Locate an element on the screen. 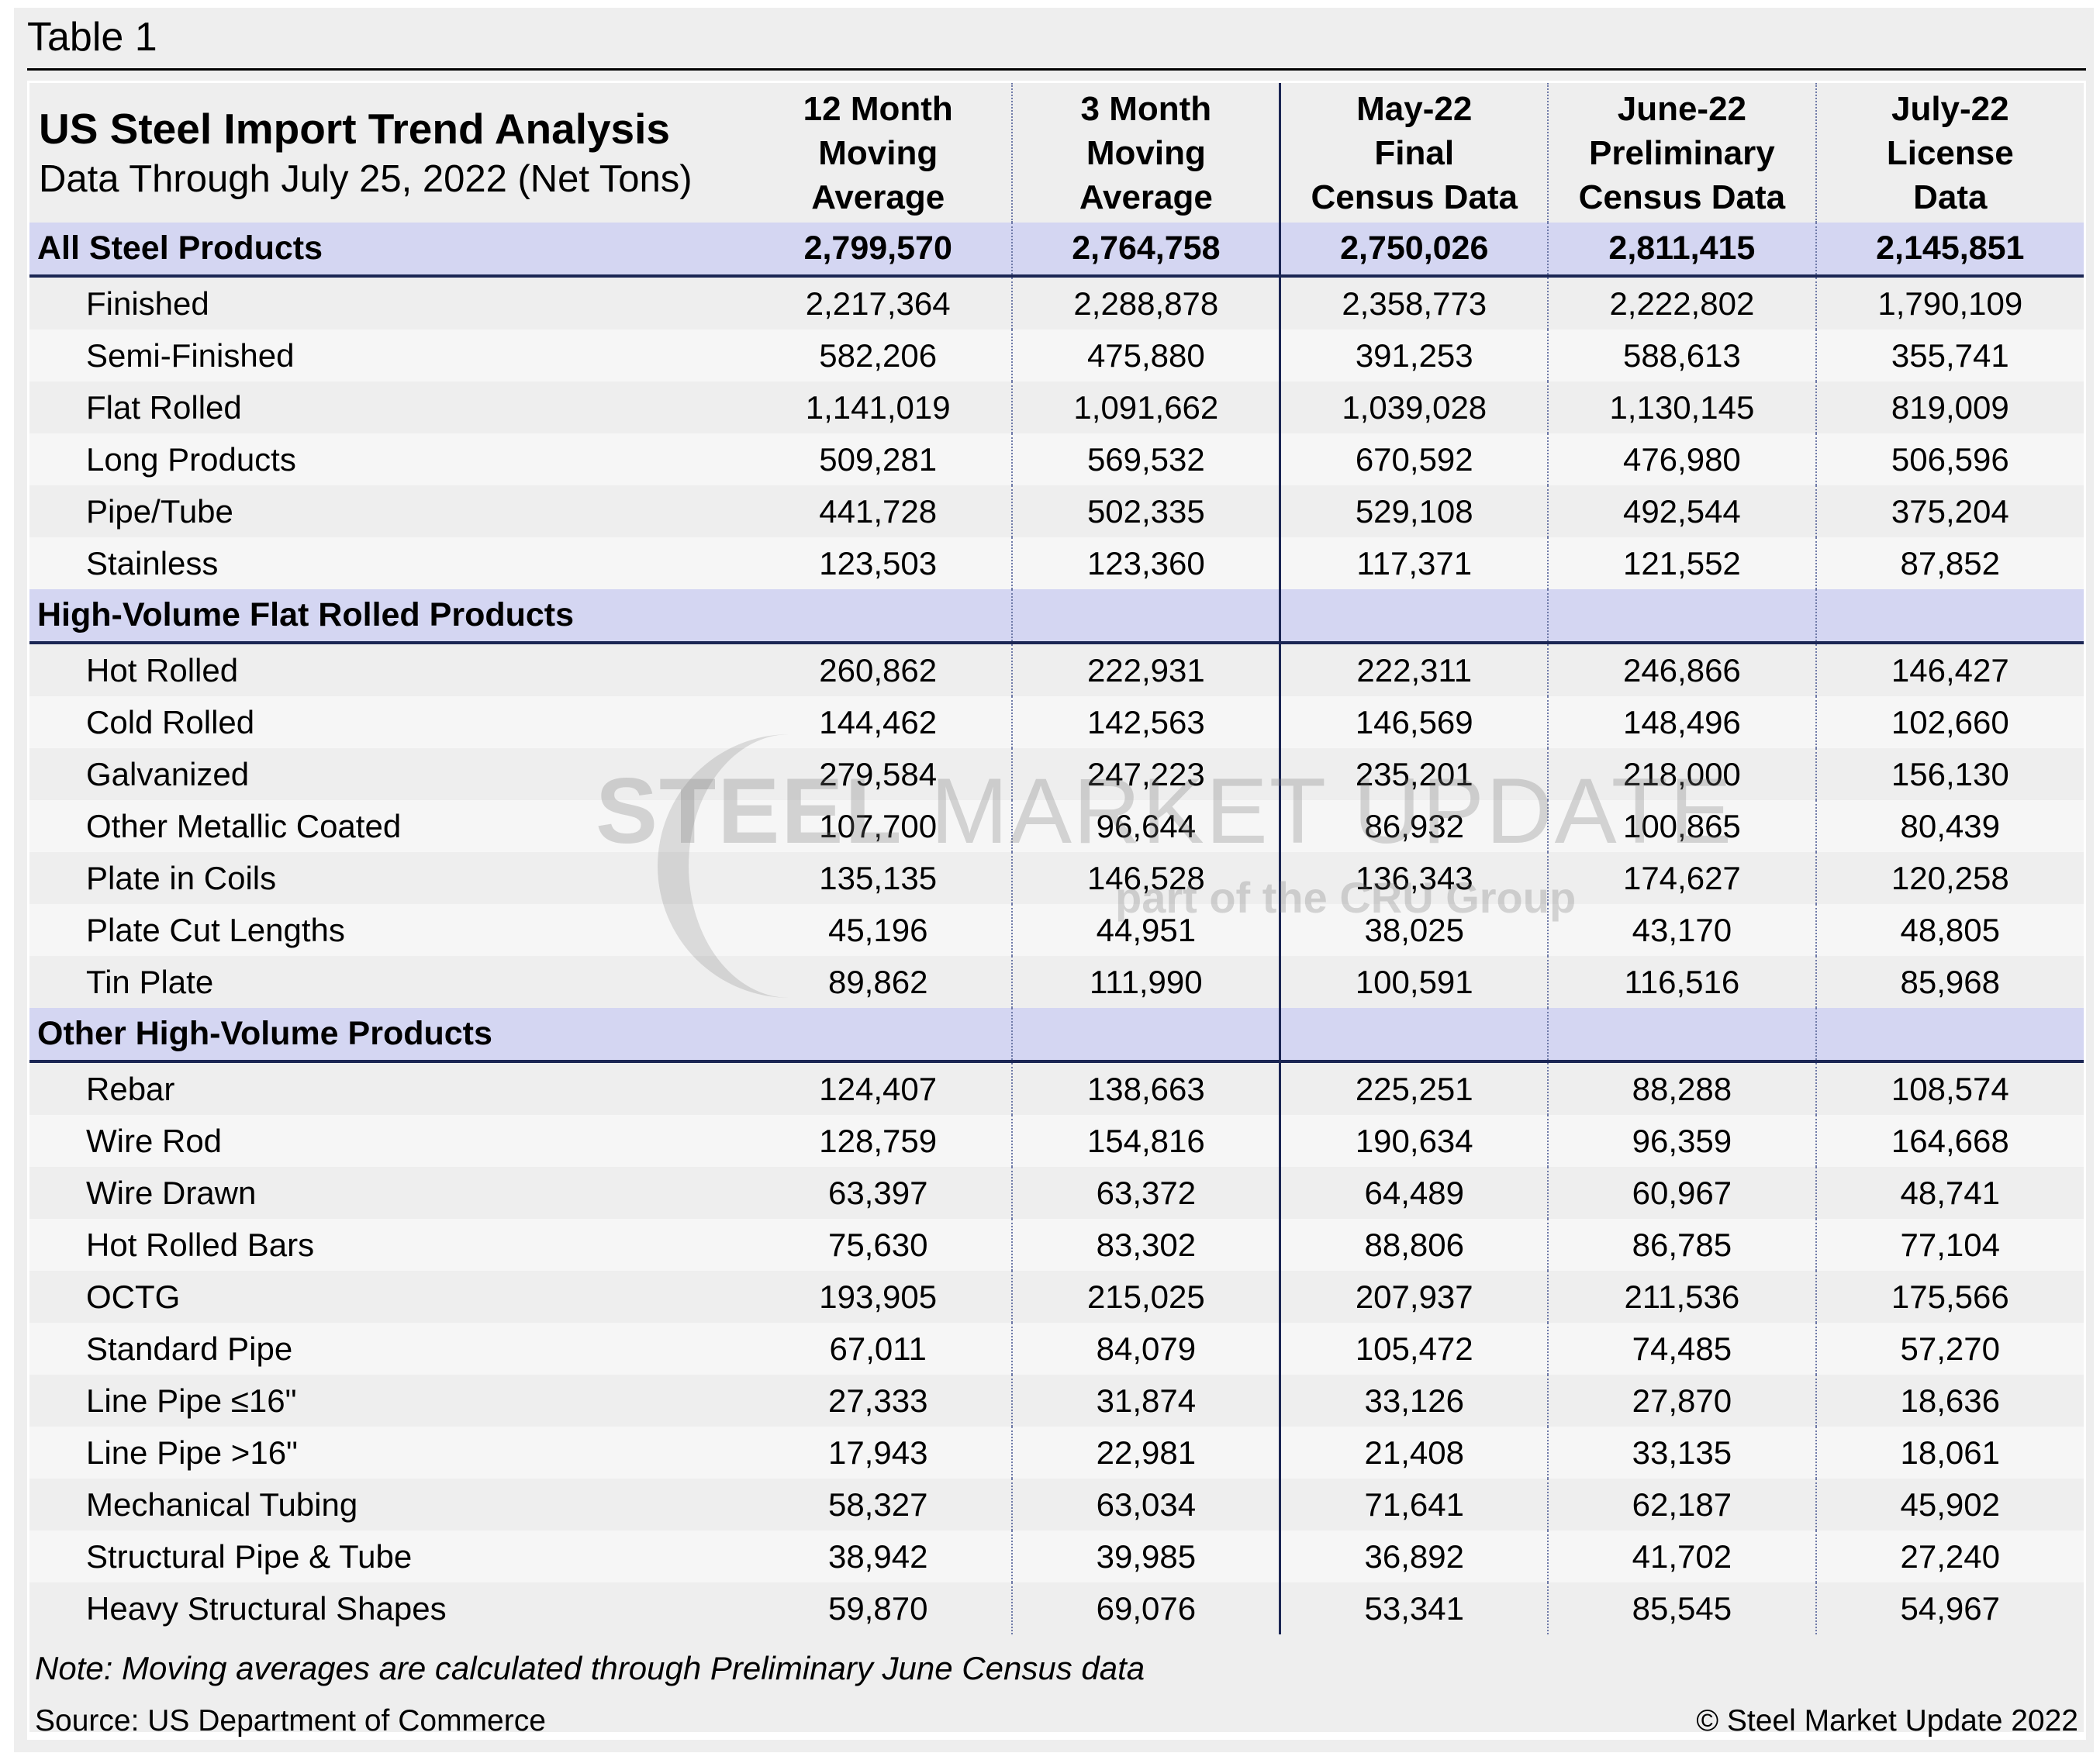 The width and height of the screenshot is (2100, 1760). cell-value: 38,942 is located at coordinates (879, 1556).